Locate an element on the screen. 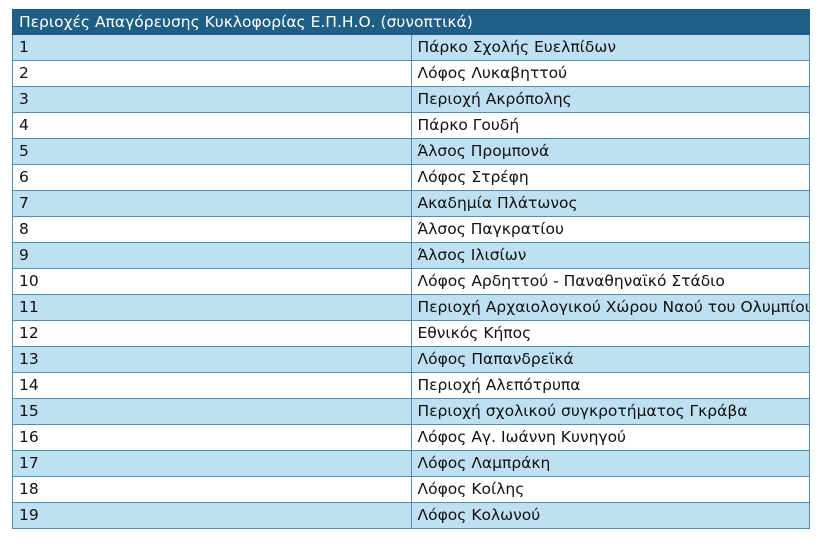 Image resolution: width=821 pixels, height=546 pixels. table-row: 18 Λόφος Κοίλης is located at coordinates (411, 489).